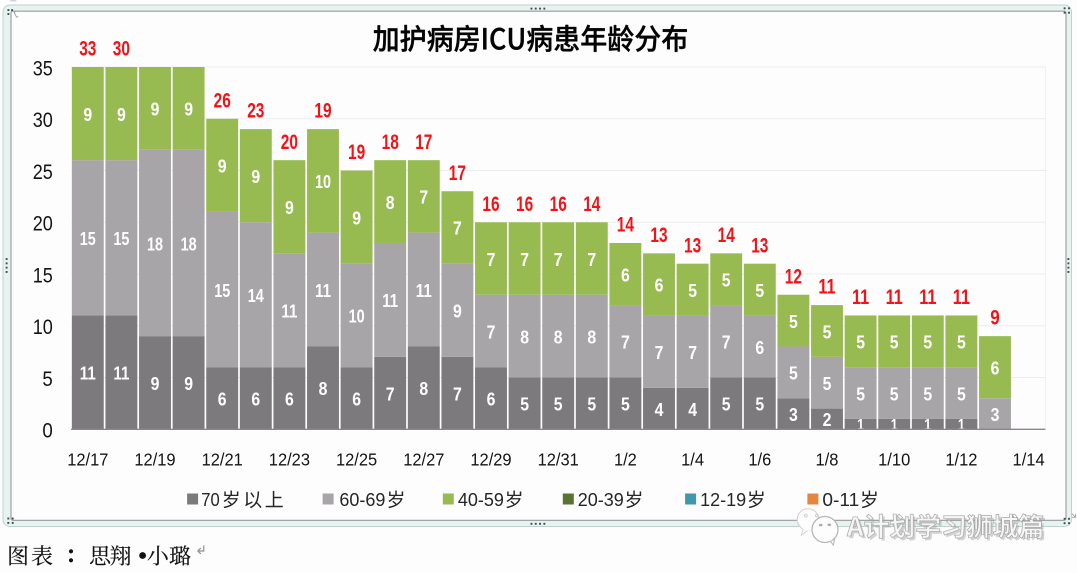 The height and width of the screenshot is (573, 1077). I want to click on svg-text: 1/6, so click(759, 460).